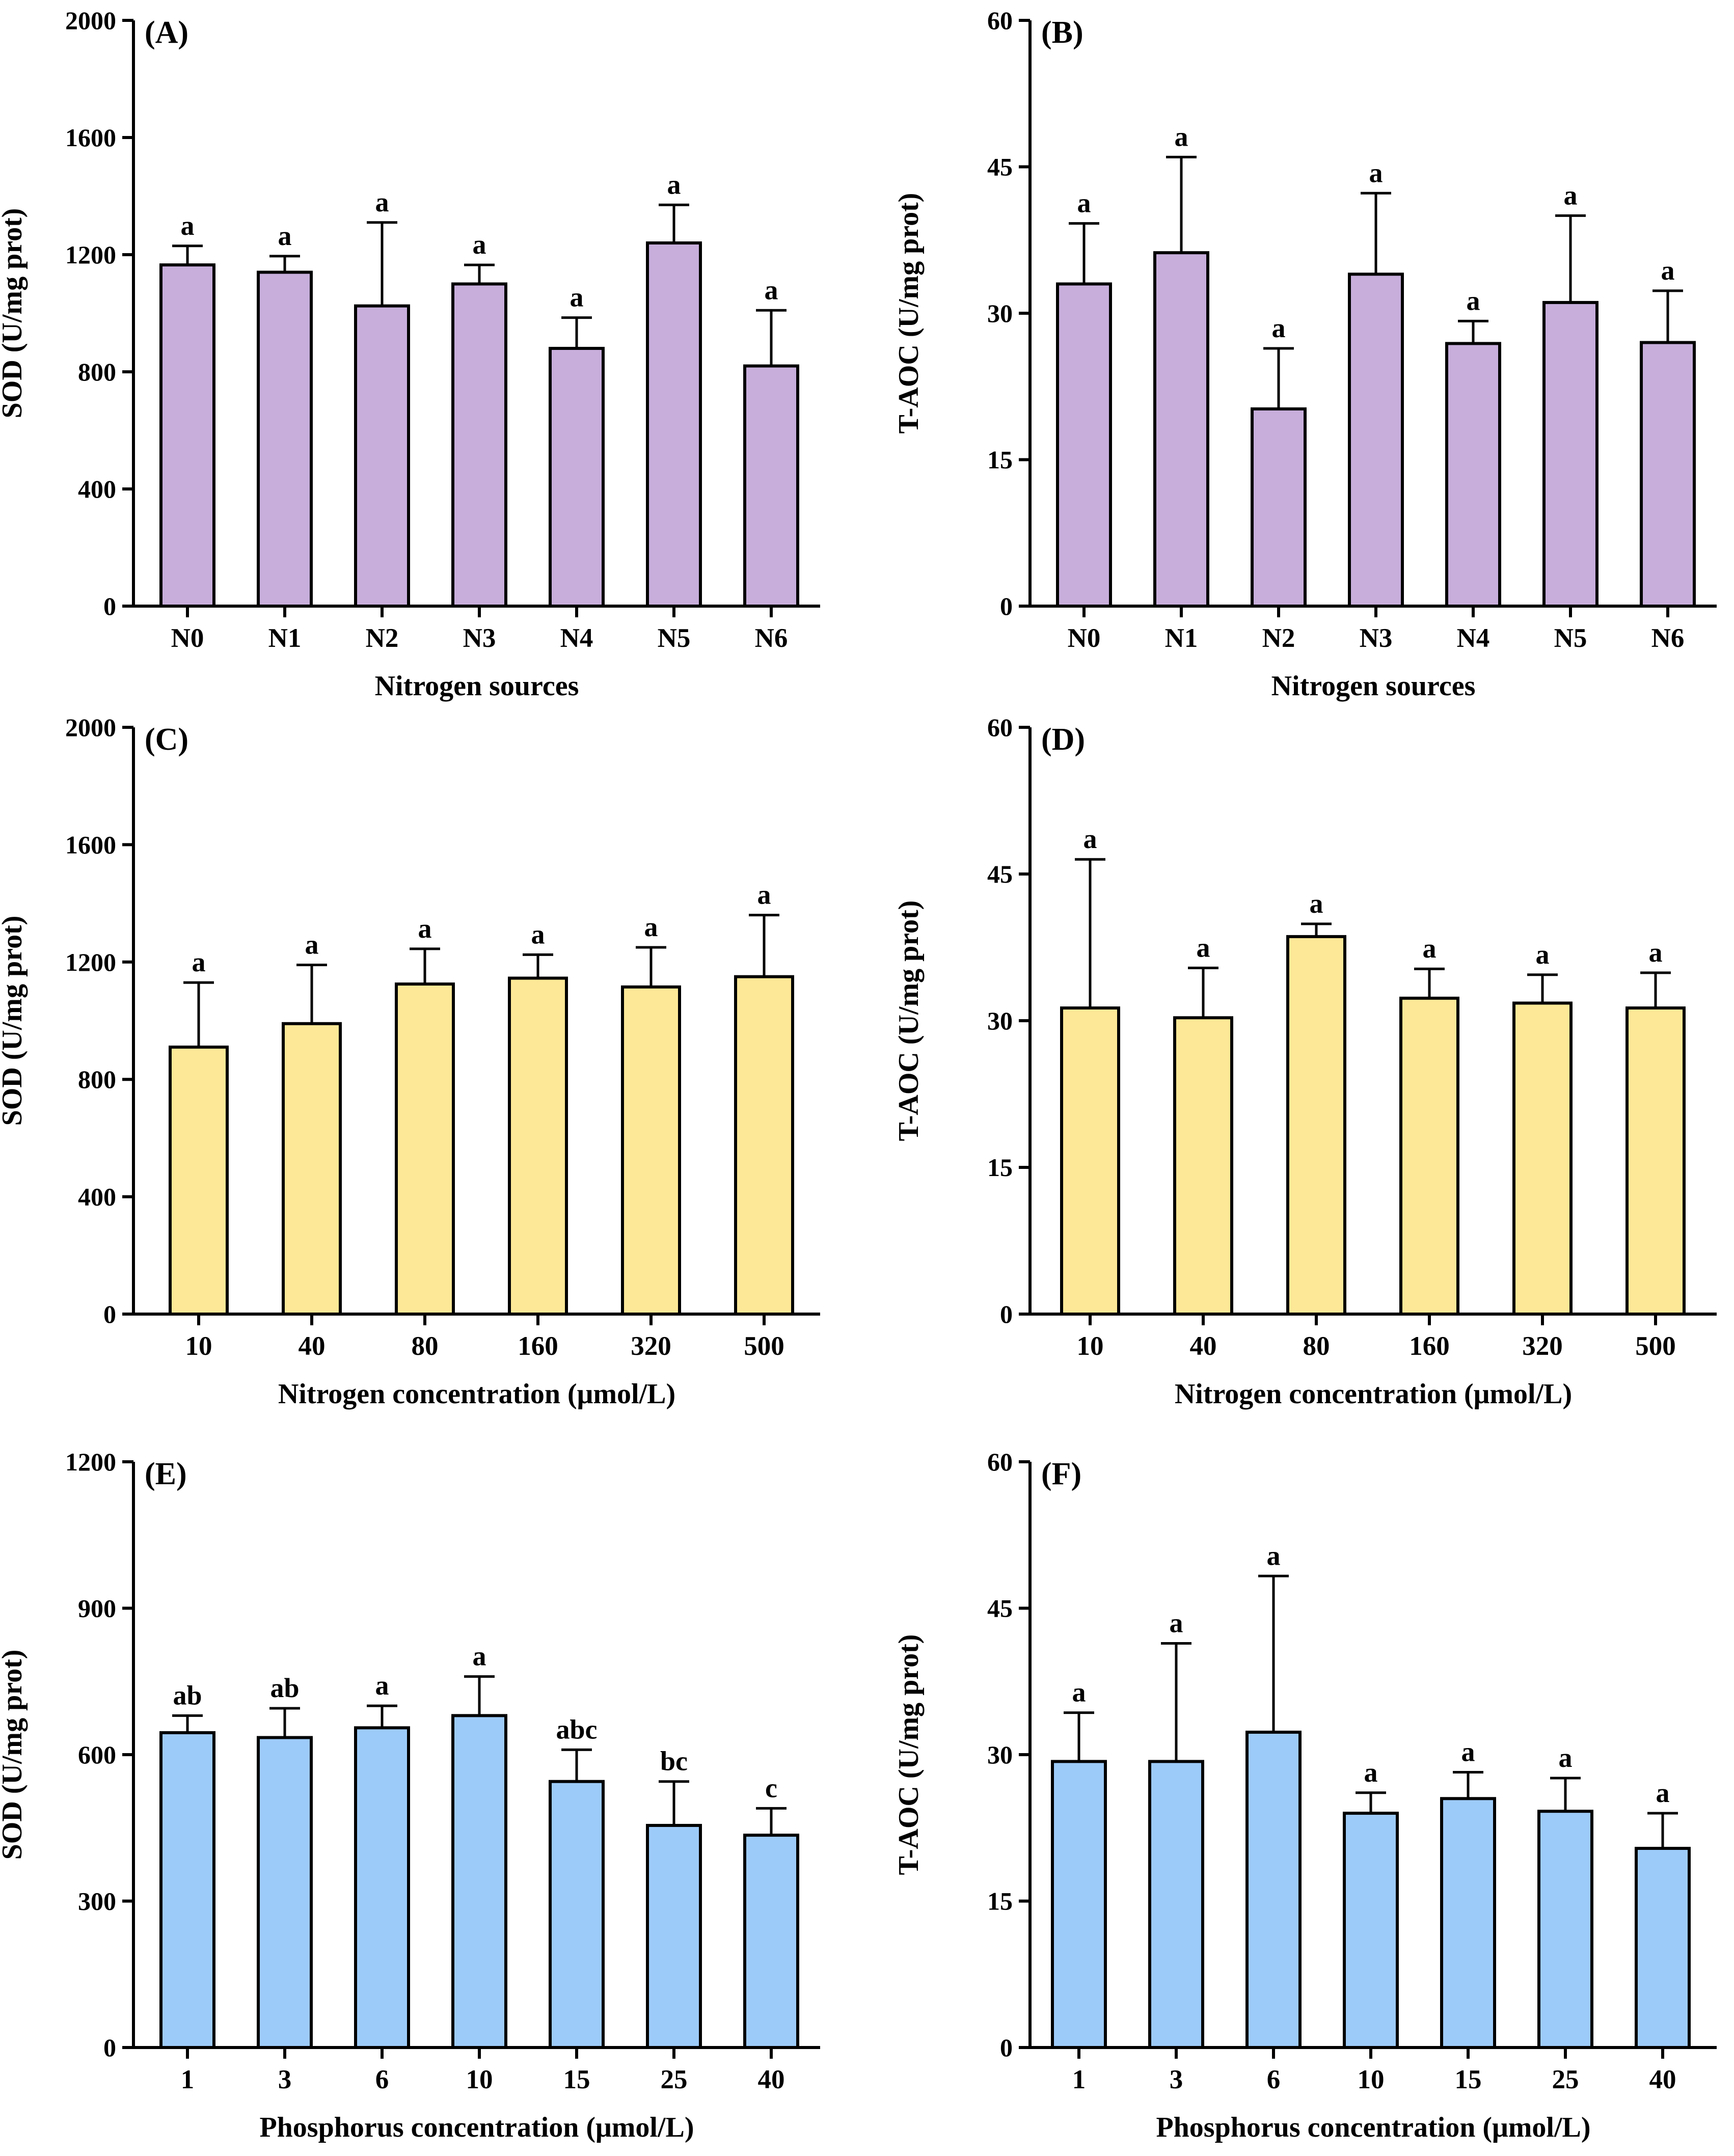 The image size is (1734, 2156). Describe the element at coordinates (476, 2127) in the screenshot. I see `x-axis-label-e: Phosphorus concentration (μmol/L)` at that location.